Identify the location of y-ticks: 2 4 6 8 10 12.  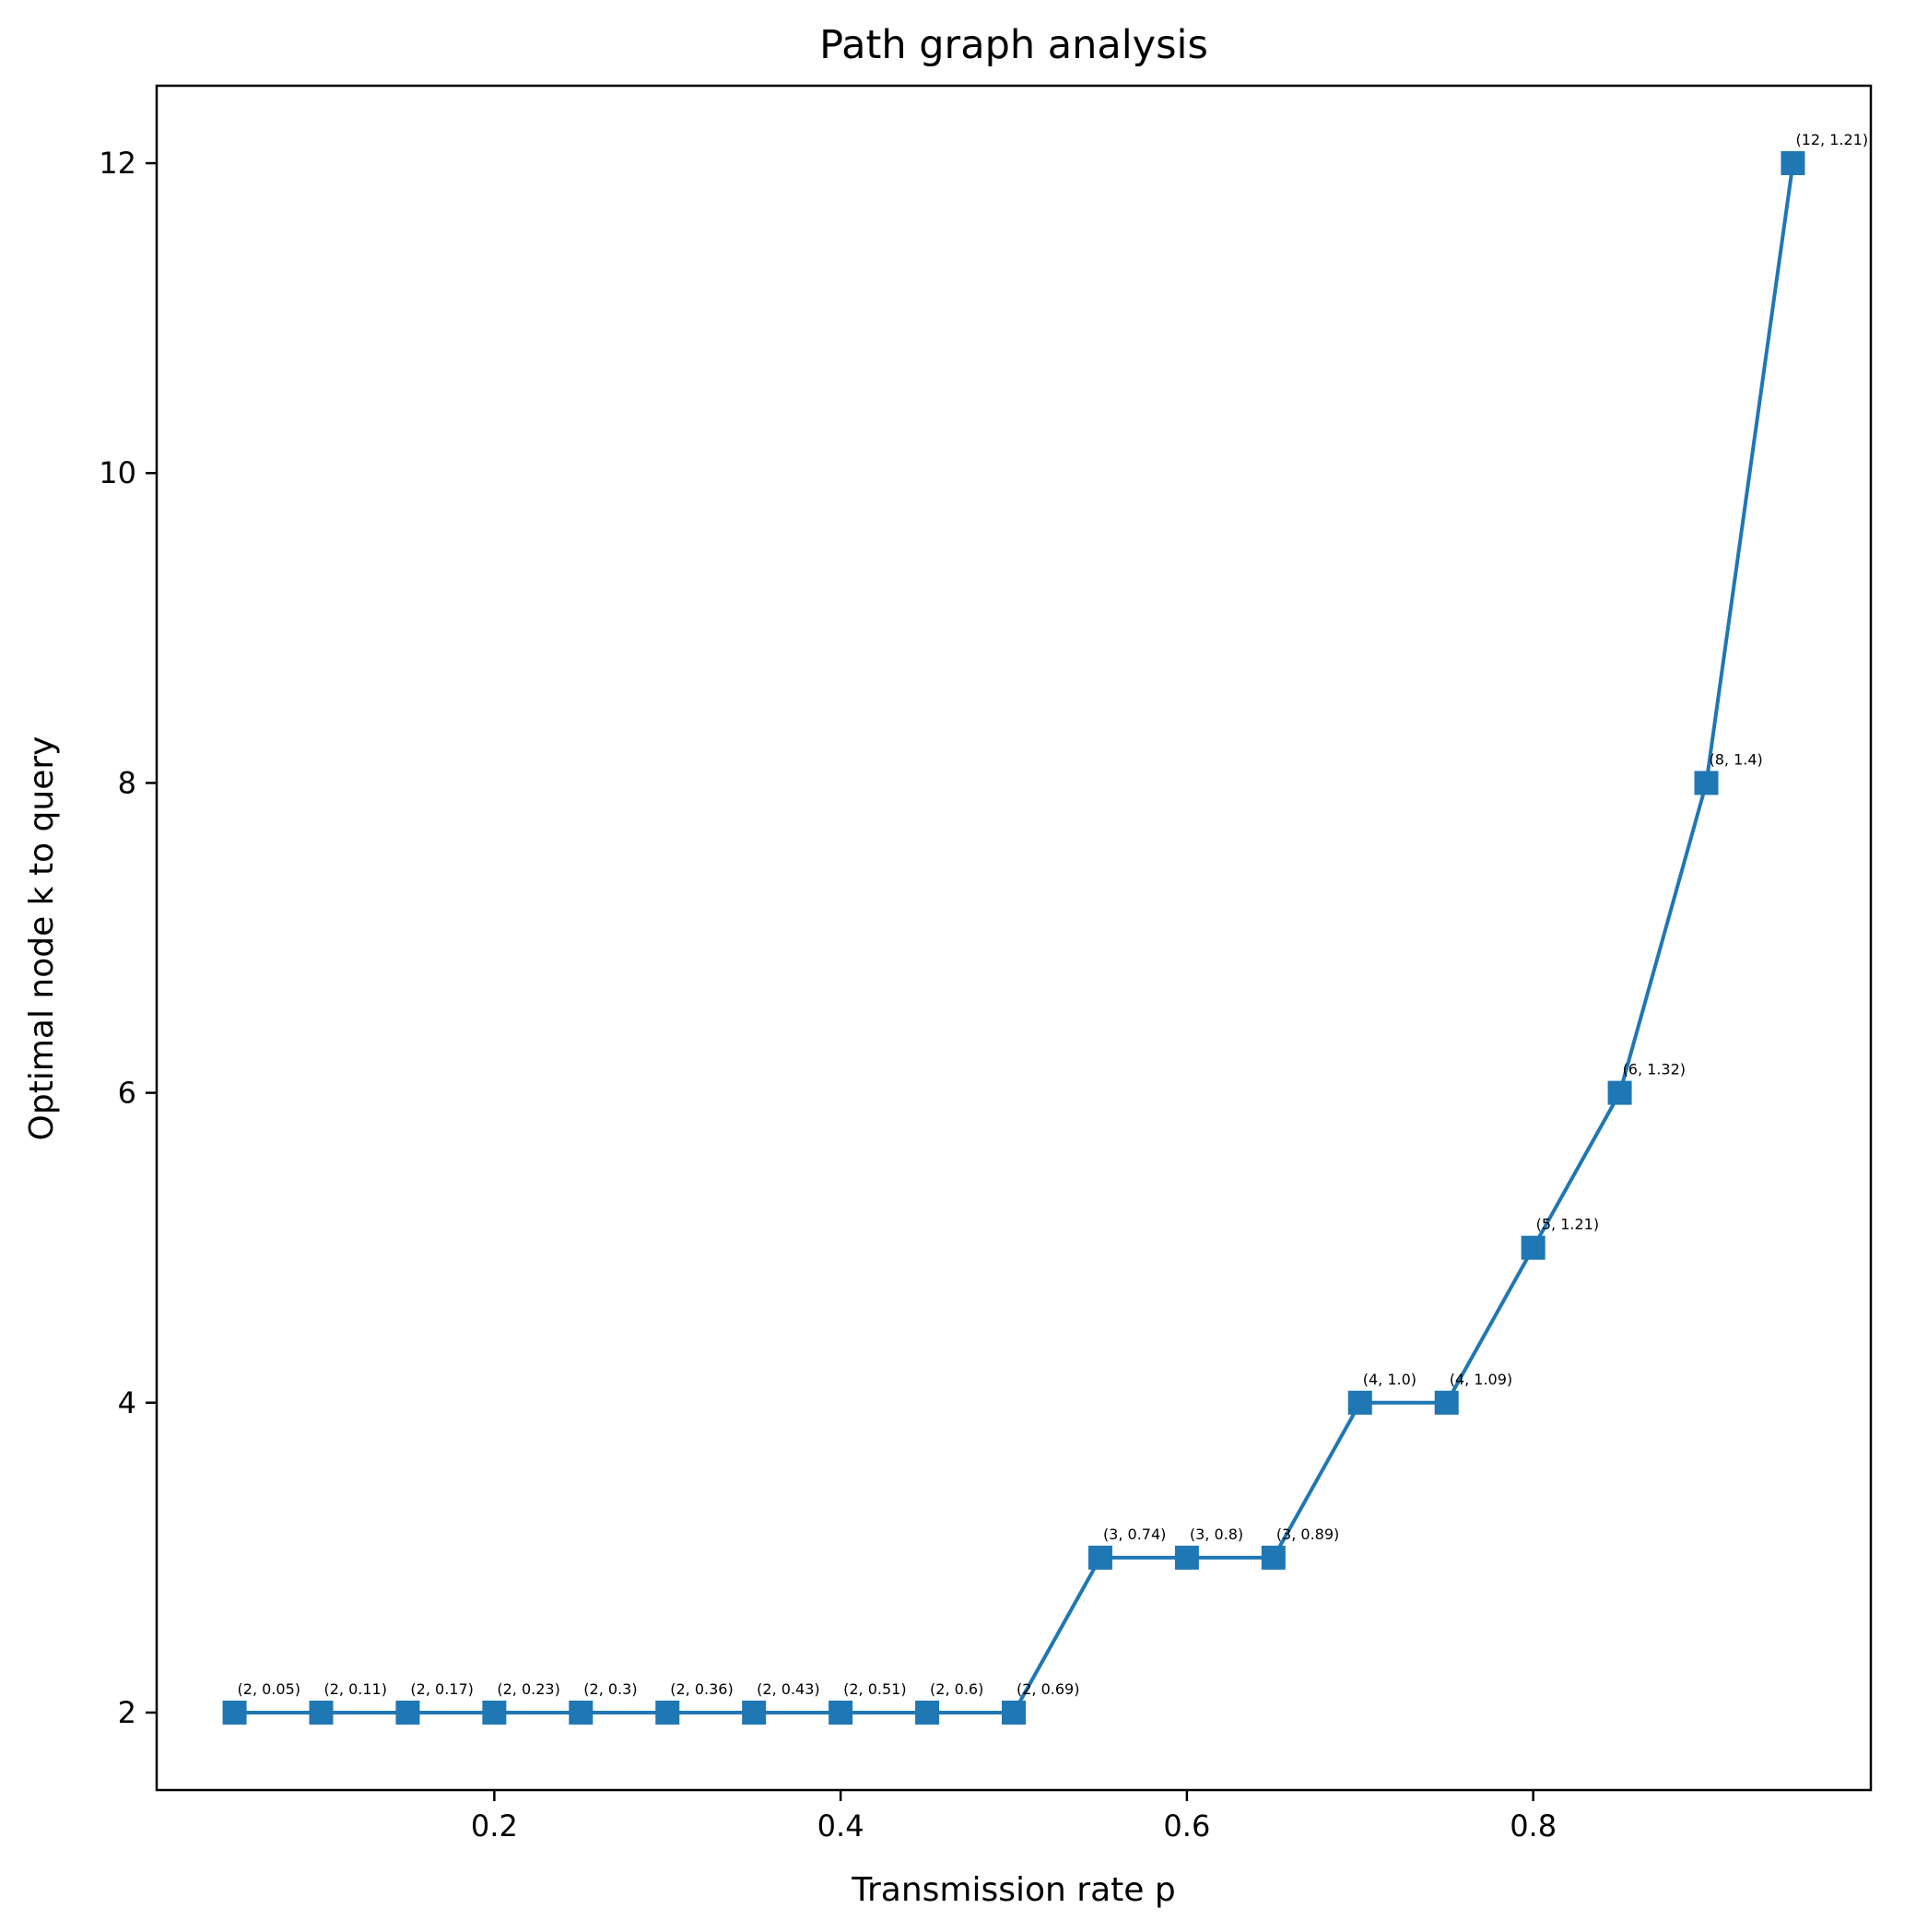
(128, 938).